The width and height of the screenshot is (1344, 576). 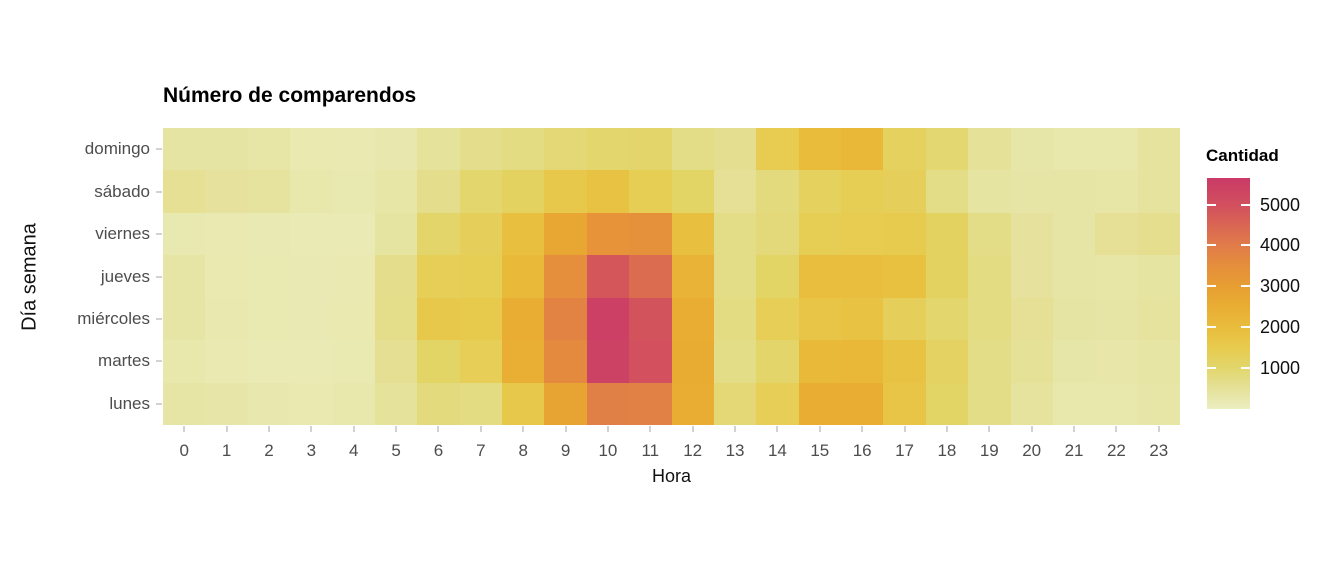 I want to click on legend-tick-label: 1000, so click(x=1280, y=368).